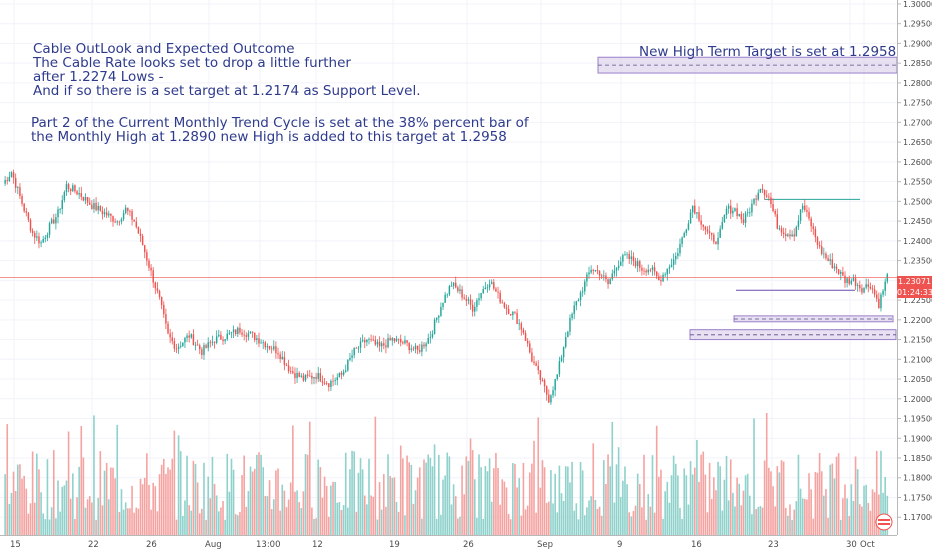 This screenshot has height=550, width=932. I want to click on time-axis: 15 22 26 Aug 13:00 12 19 26 Sep 9 16 23 30 Oct, so click(442, 545).